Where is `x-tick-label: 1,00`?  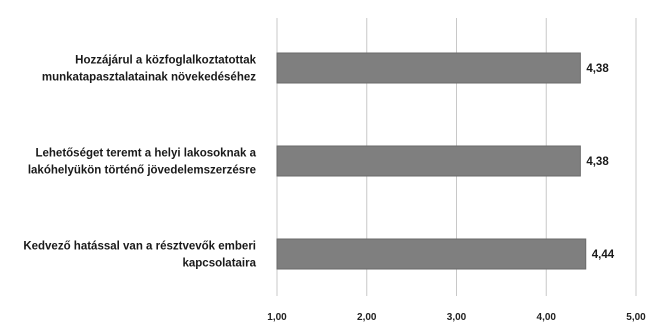
x-tick-label: 1,00 is located at coordinates (277, 317).